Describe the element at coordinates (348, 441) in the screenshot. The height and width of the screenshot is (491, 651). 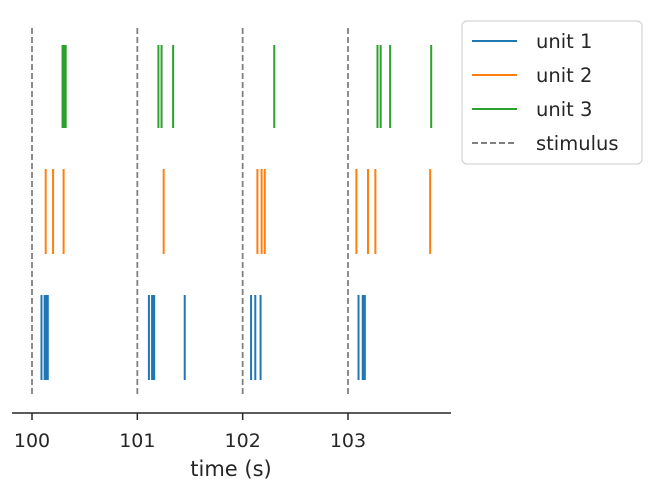
I see `x-tick-label-3: 103` at that location.